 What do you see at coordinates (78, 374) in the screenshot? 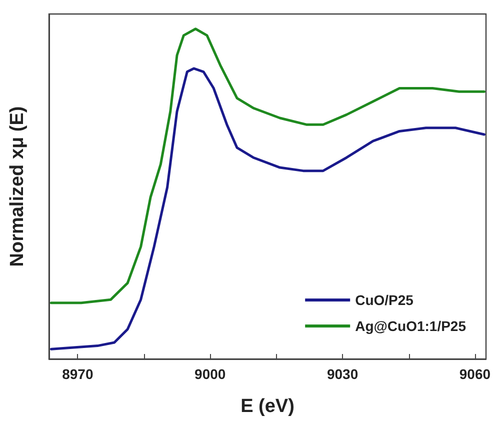
I see `x-tick-label: 8970` at bounding box center [78, 374].